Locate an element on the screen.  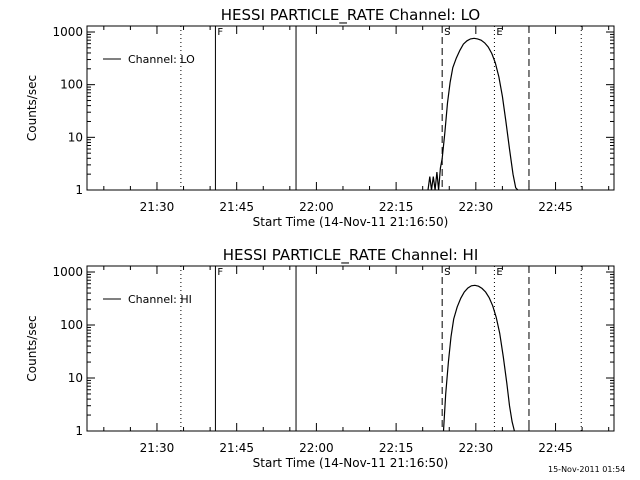
legend-entry: Channel: HI is located at coordinates (160, 299).